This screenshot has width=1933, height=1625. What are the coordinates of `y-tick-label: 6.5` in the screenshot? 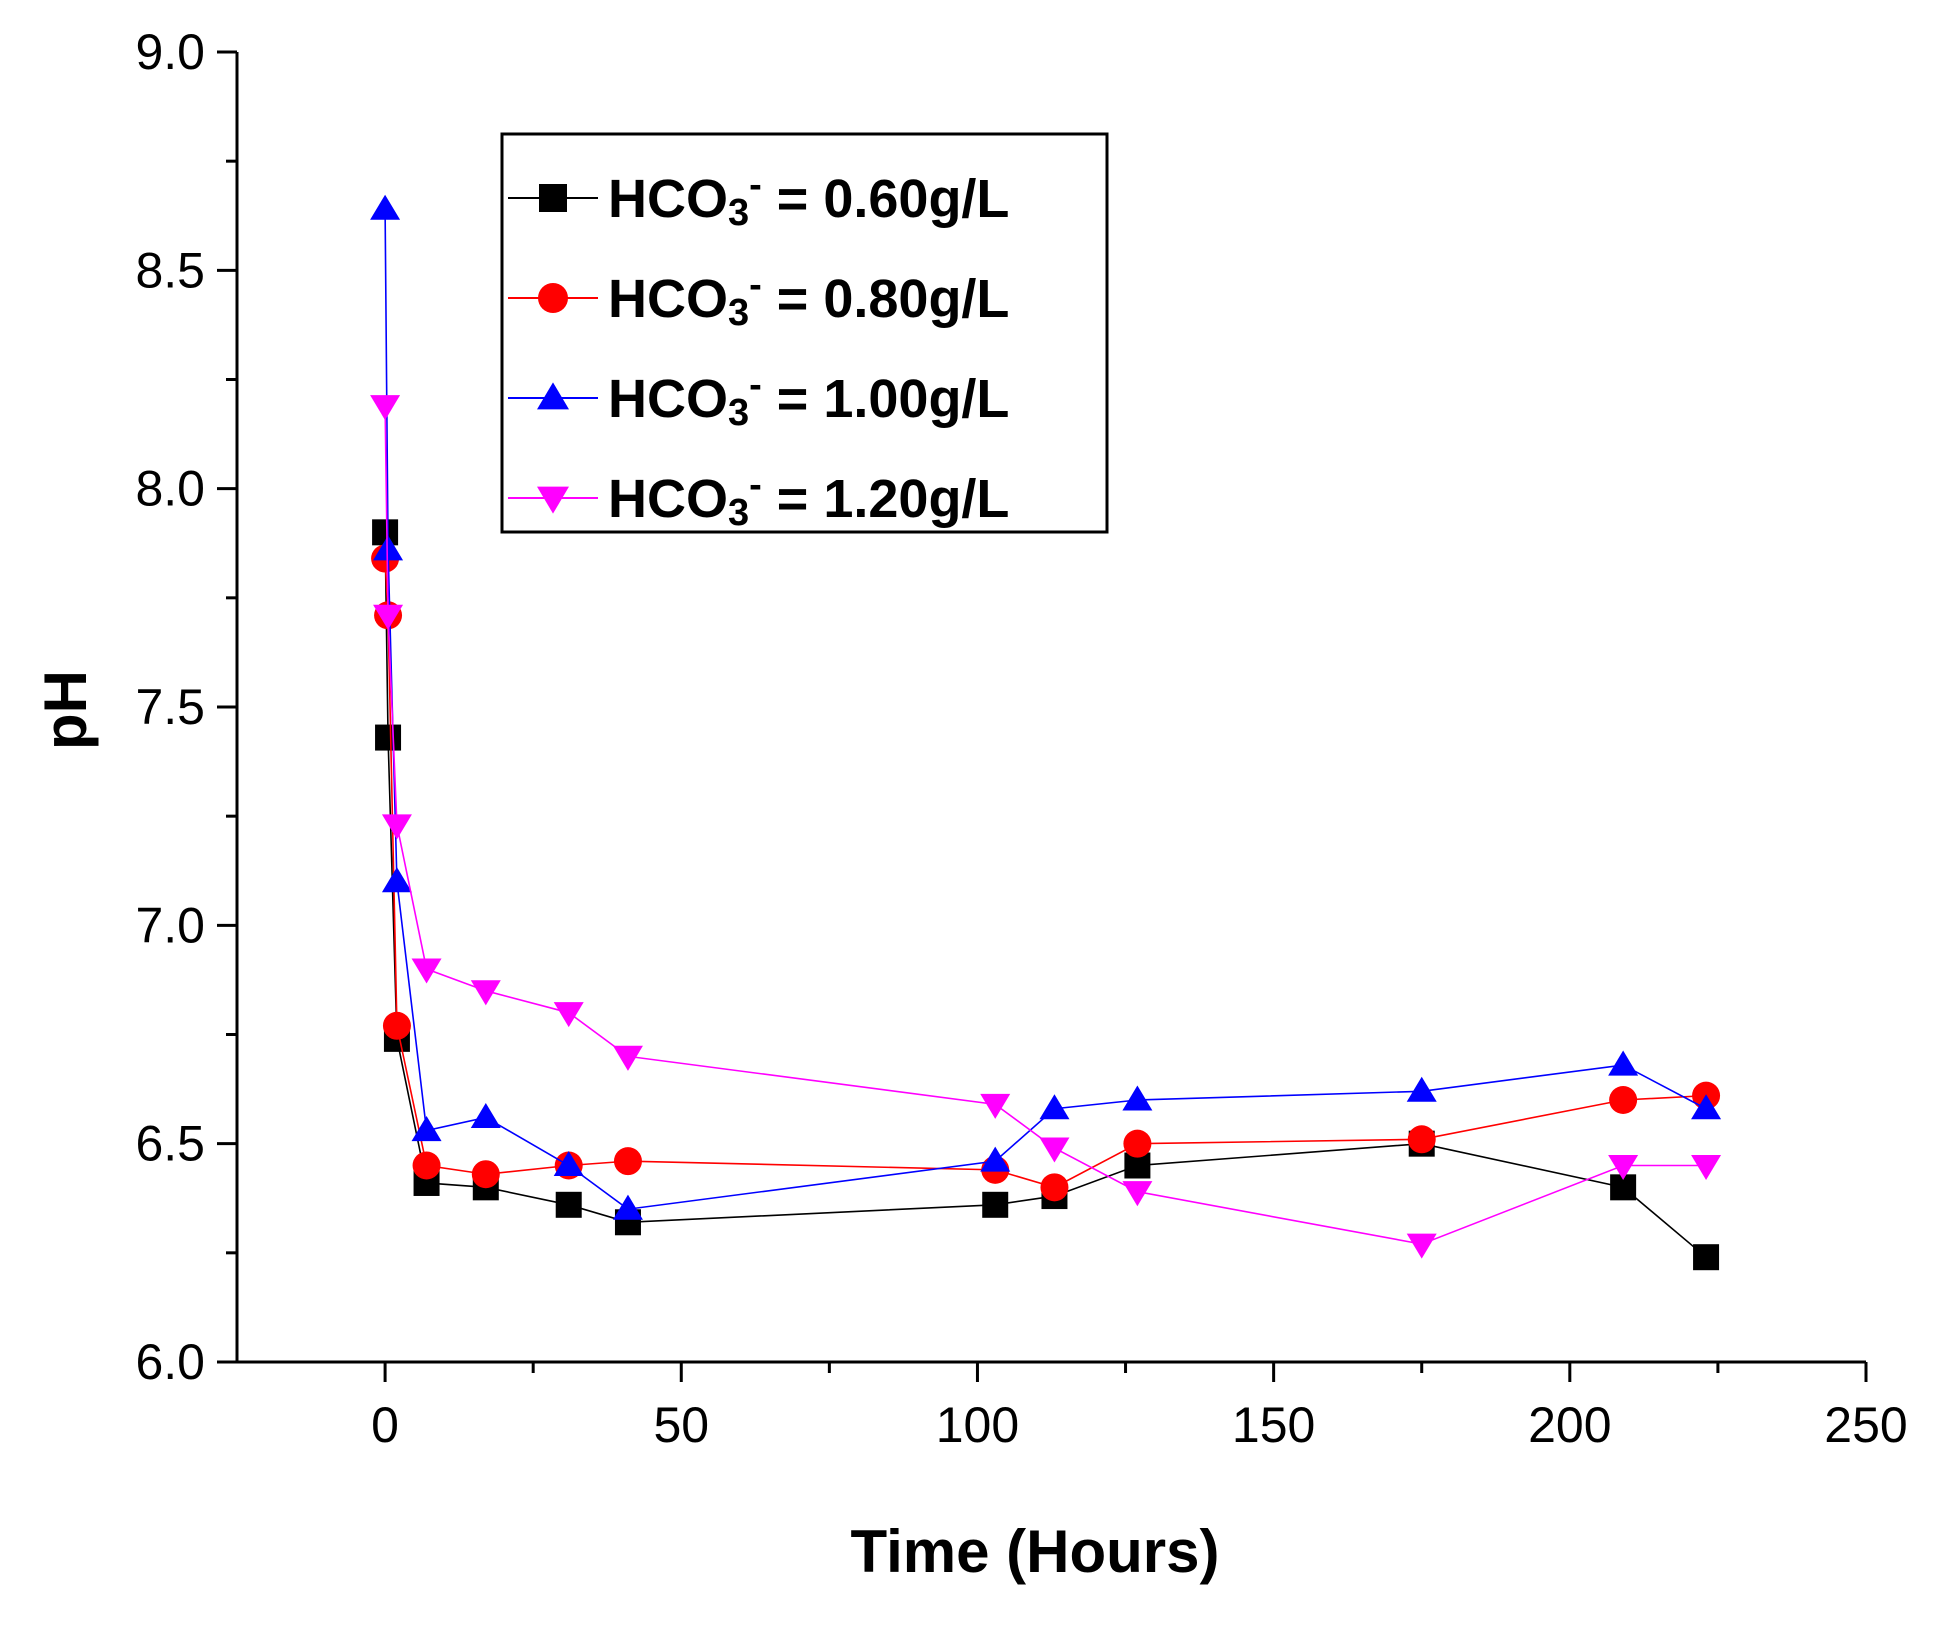 It's located at (170, 1144).